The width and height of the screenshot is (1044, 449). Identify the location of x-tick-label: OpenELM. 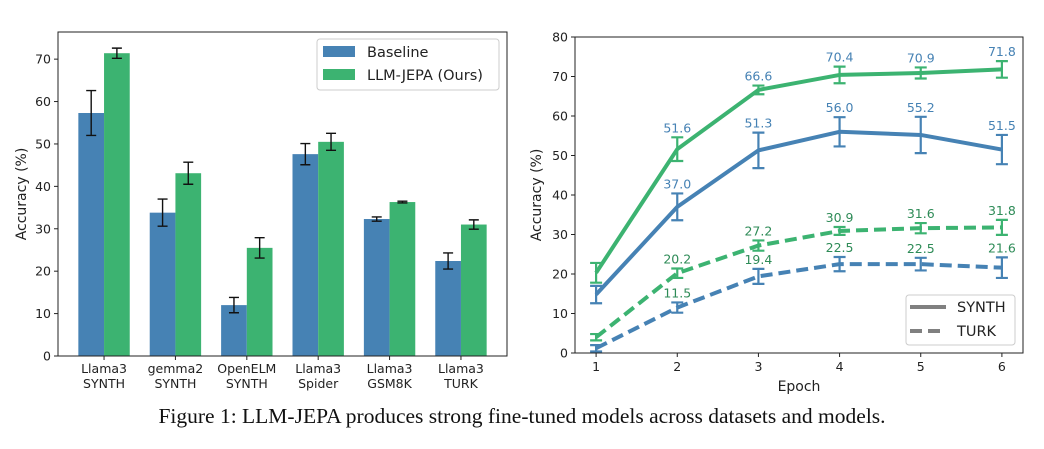
(246, 368).